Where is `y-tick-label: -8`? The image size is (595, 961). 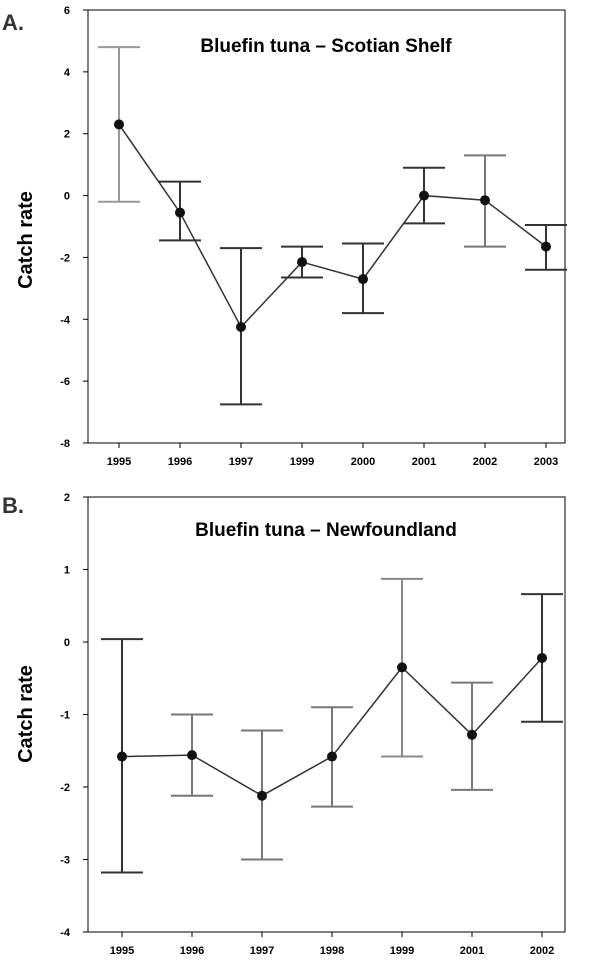
y-tick-label: -8 is located at coordinates (65, 444).